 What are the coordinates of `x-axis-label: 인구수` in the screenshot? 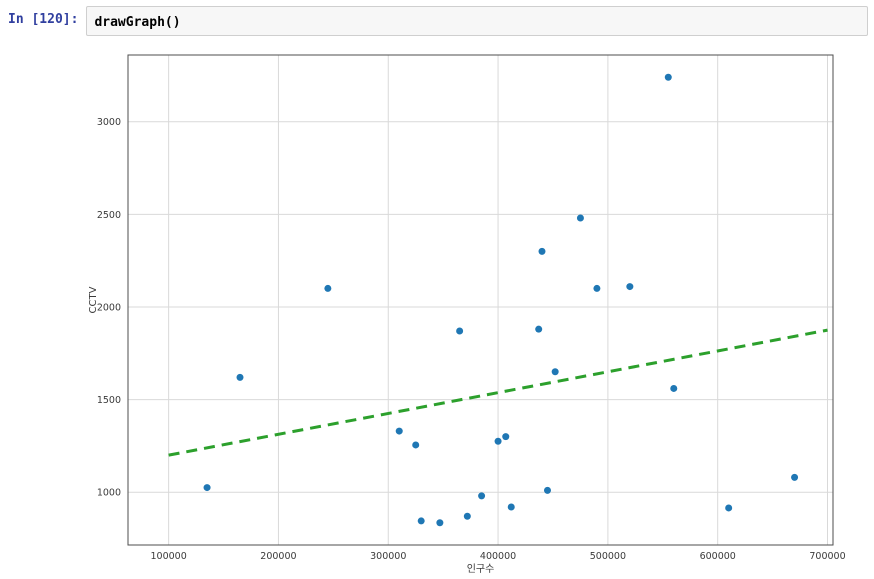 It's located at (481, 569).